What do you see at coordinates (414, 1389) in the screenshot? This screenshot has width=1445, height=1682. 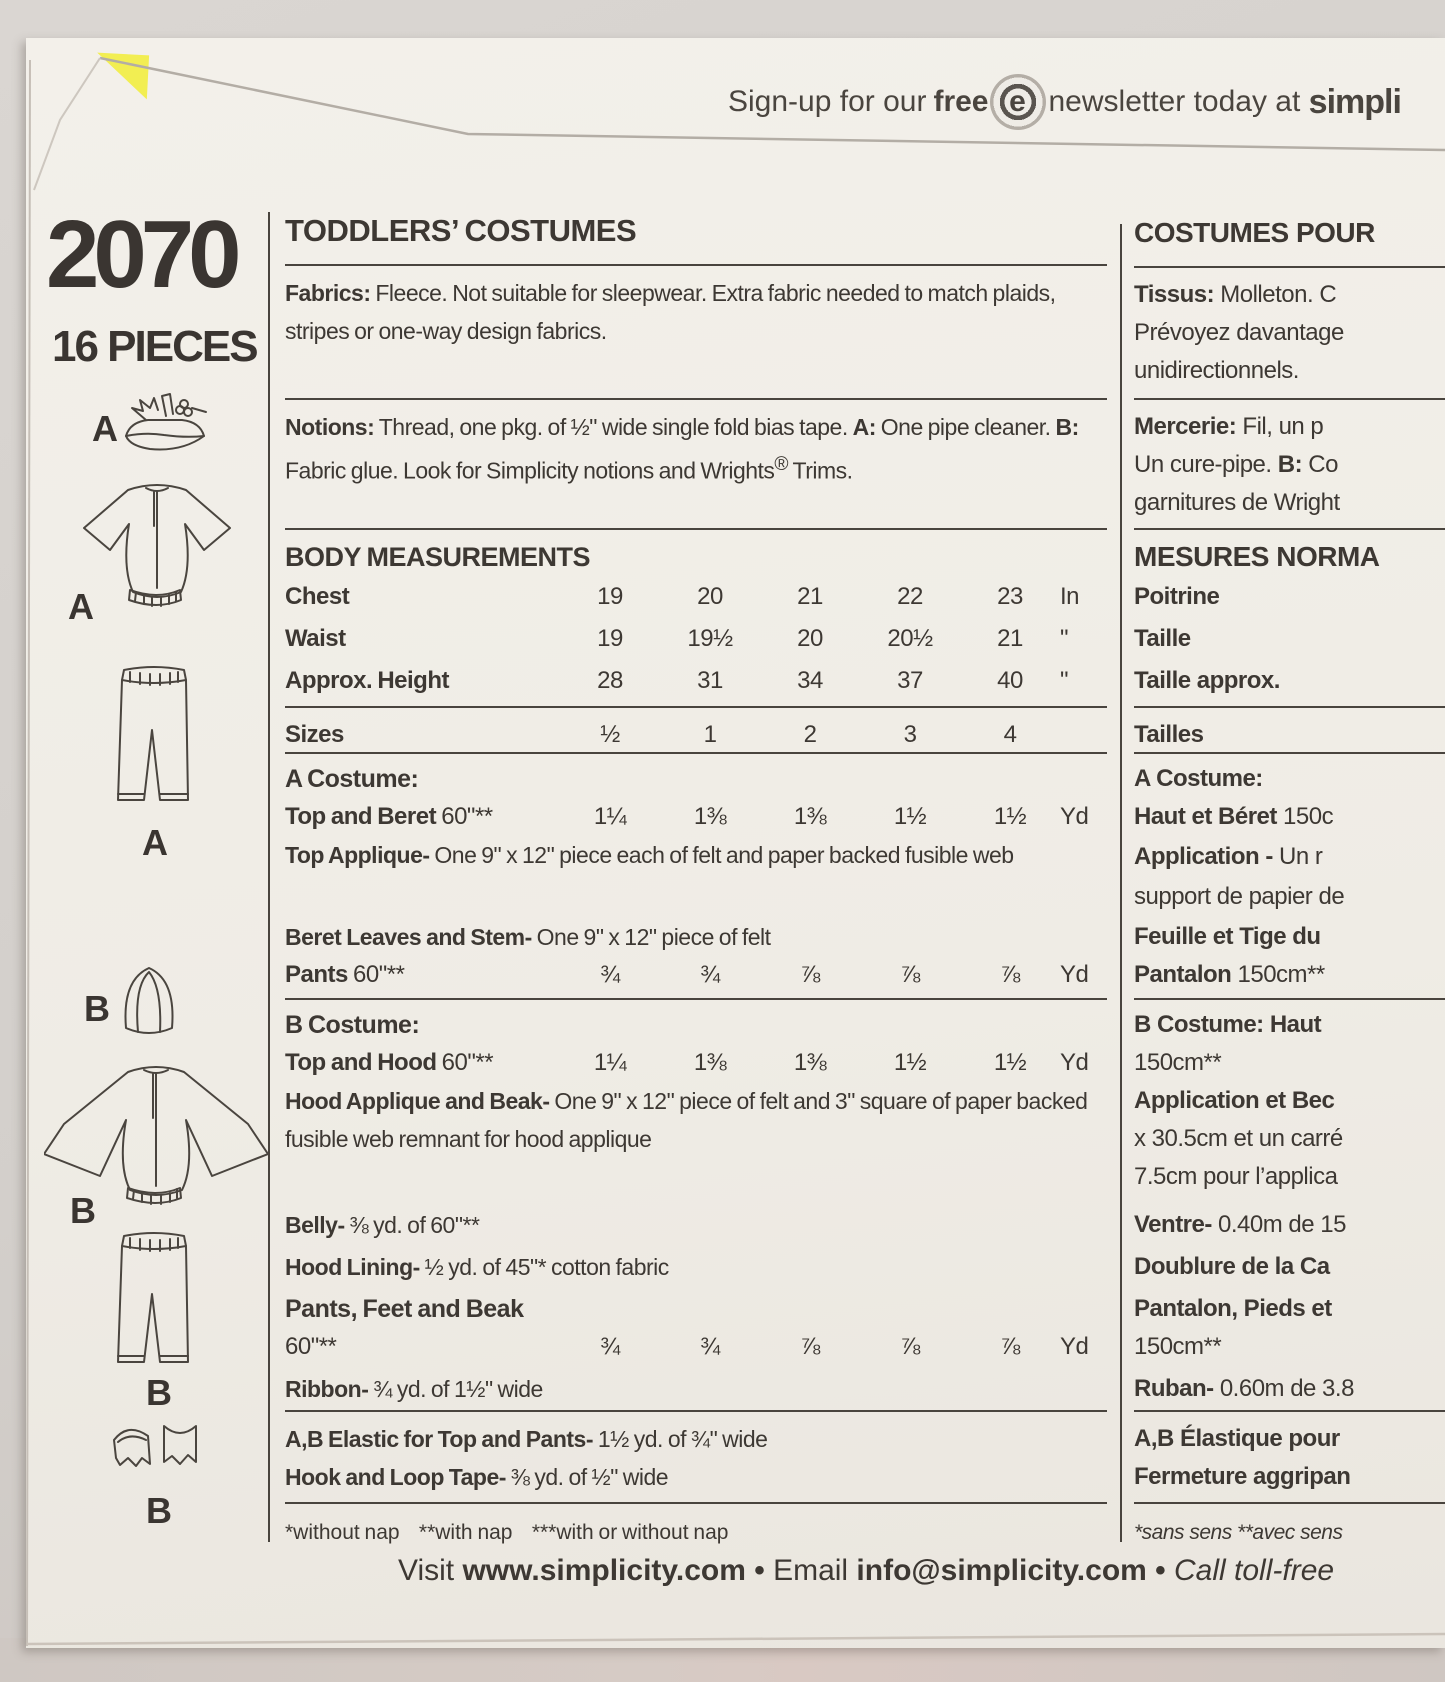 I see `ribbon-line: Ribbon- ¾ yd. of 1½" wide` at bounding box center [414, 1389].